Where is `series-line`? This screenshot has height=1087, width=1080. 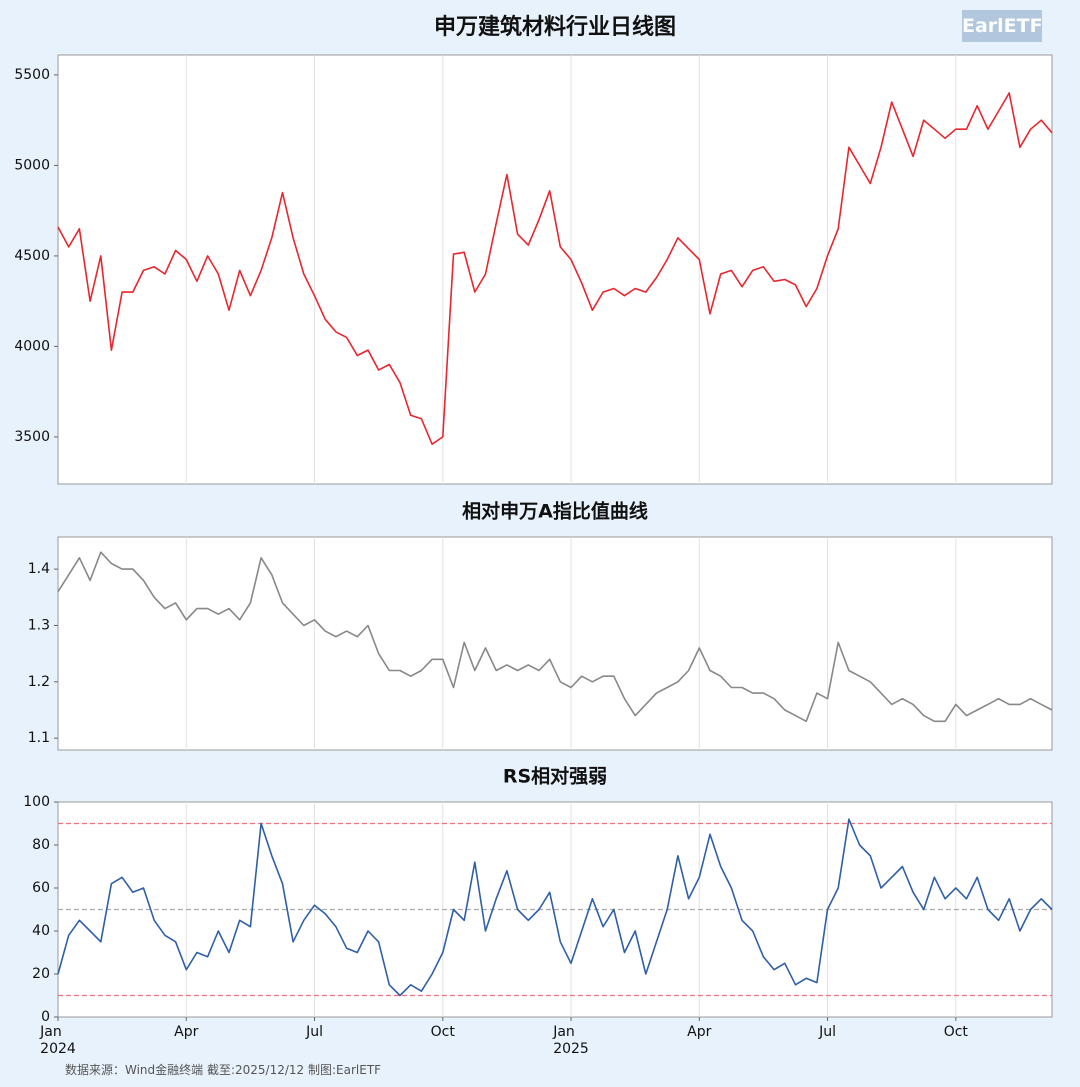 series-line is located at coordinates (555, 637).